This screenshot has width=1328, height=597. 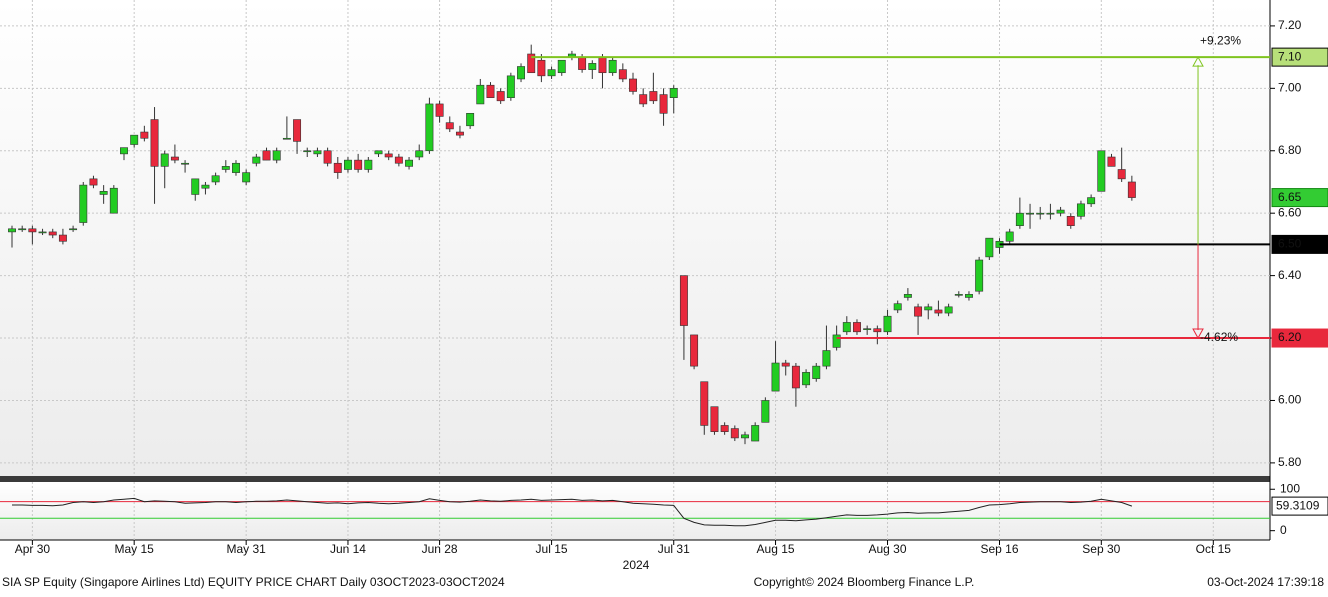 What do you see at coordinates (134, 549) in the screenshot?
I see `x-tick-label: May 15` at bounding box center [134, 549].